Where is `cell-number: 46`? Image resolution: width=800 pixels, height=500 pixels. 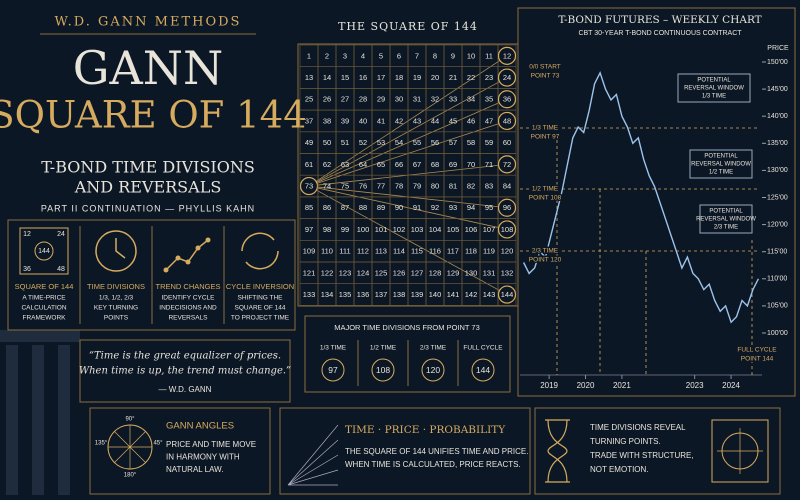 cell-number: 46 is located at coordinates (471, 120).